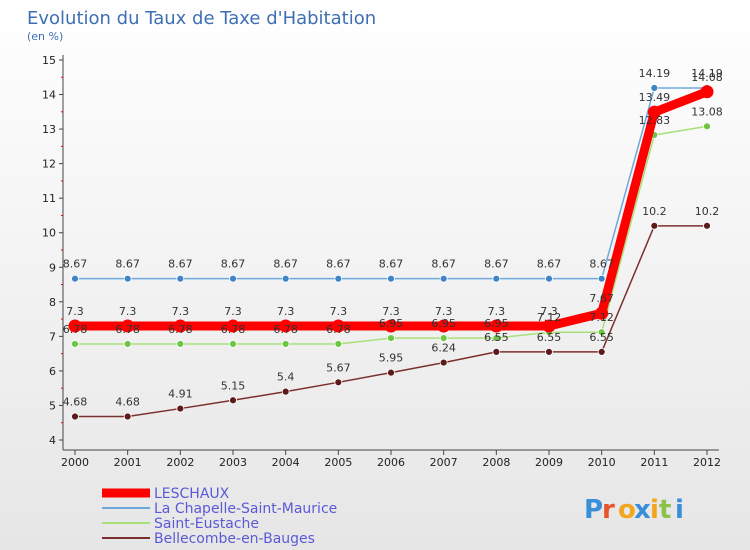 The height and width of the screenshot is (550, 750). Describe the element at coordinates (286, 377) in the screenshot. I see `data-label-3: 5.4` at that location.